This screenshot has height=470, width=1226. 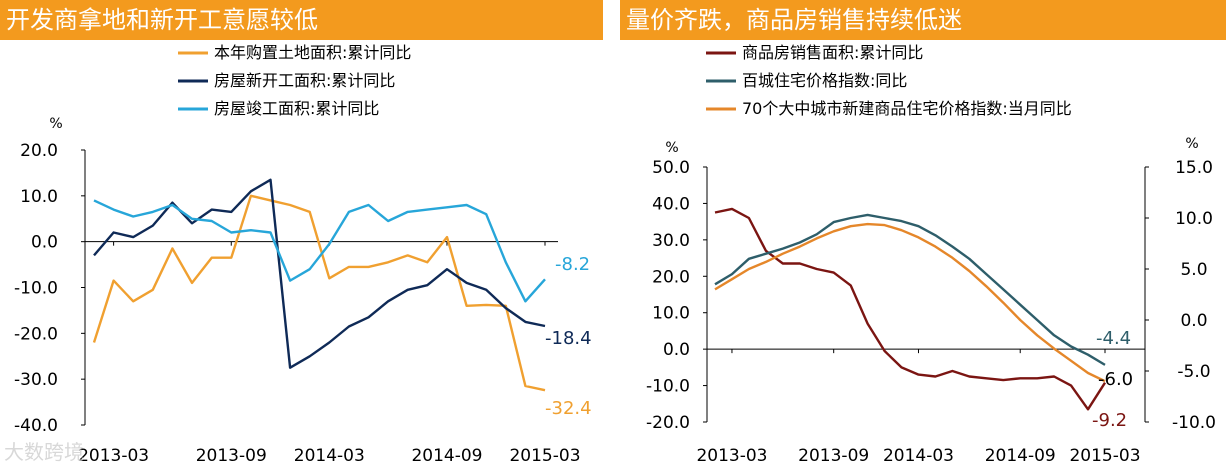 I want to click on y2-axis-unit: %, so click(x=1191, y=144).